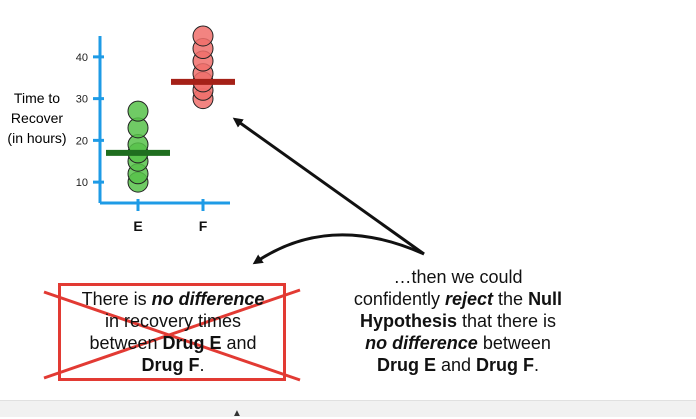 The image size is (696, 419). Describe the element at coordinates (469, 299) in the screenshot. I see `conclusion-line-2b: reject` at that location.